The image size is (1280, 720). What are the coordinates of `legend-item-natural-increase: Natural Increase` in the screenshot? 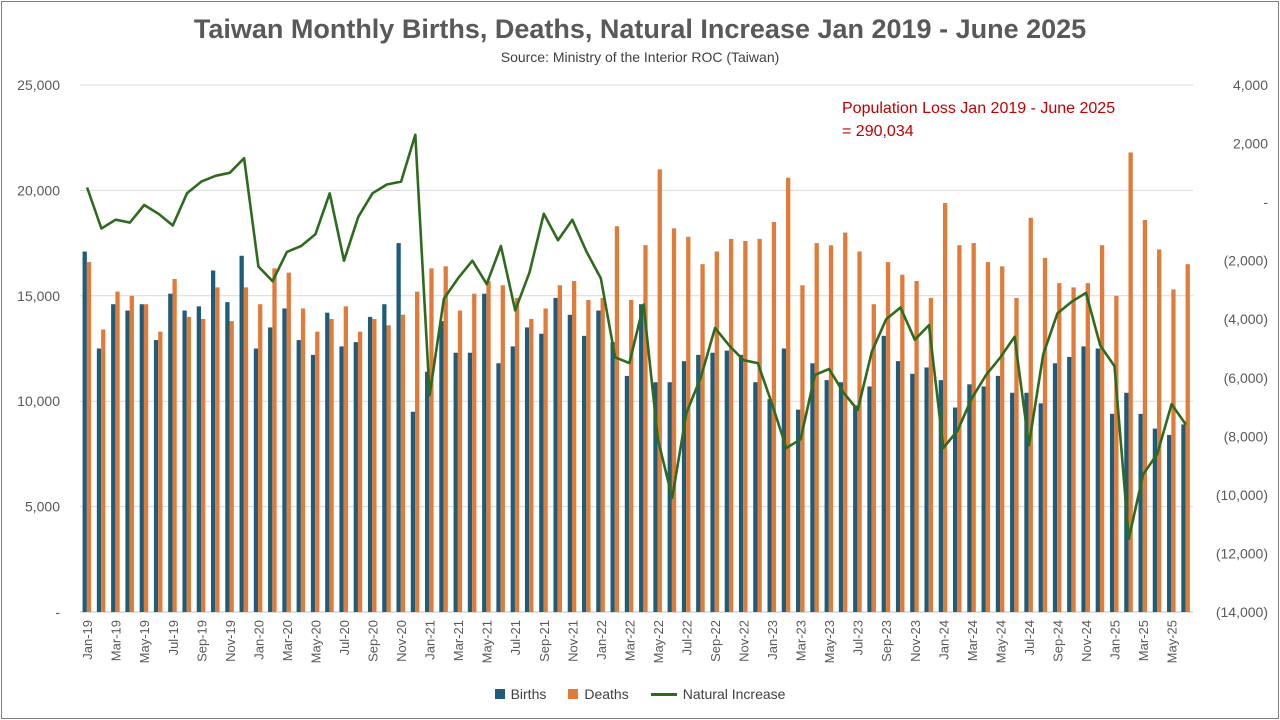 It's located at (718, 694).